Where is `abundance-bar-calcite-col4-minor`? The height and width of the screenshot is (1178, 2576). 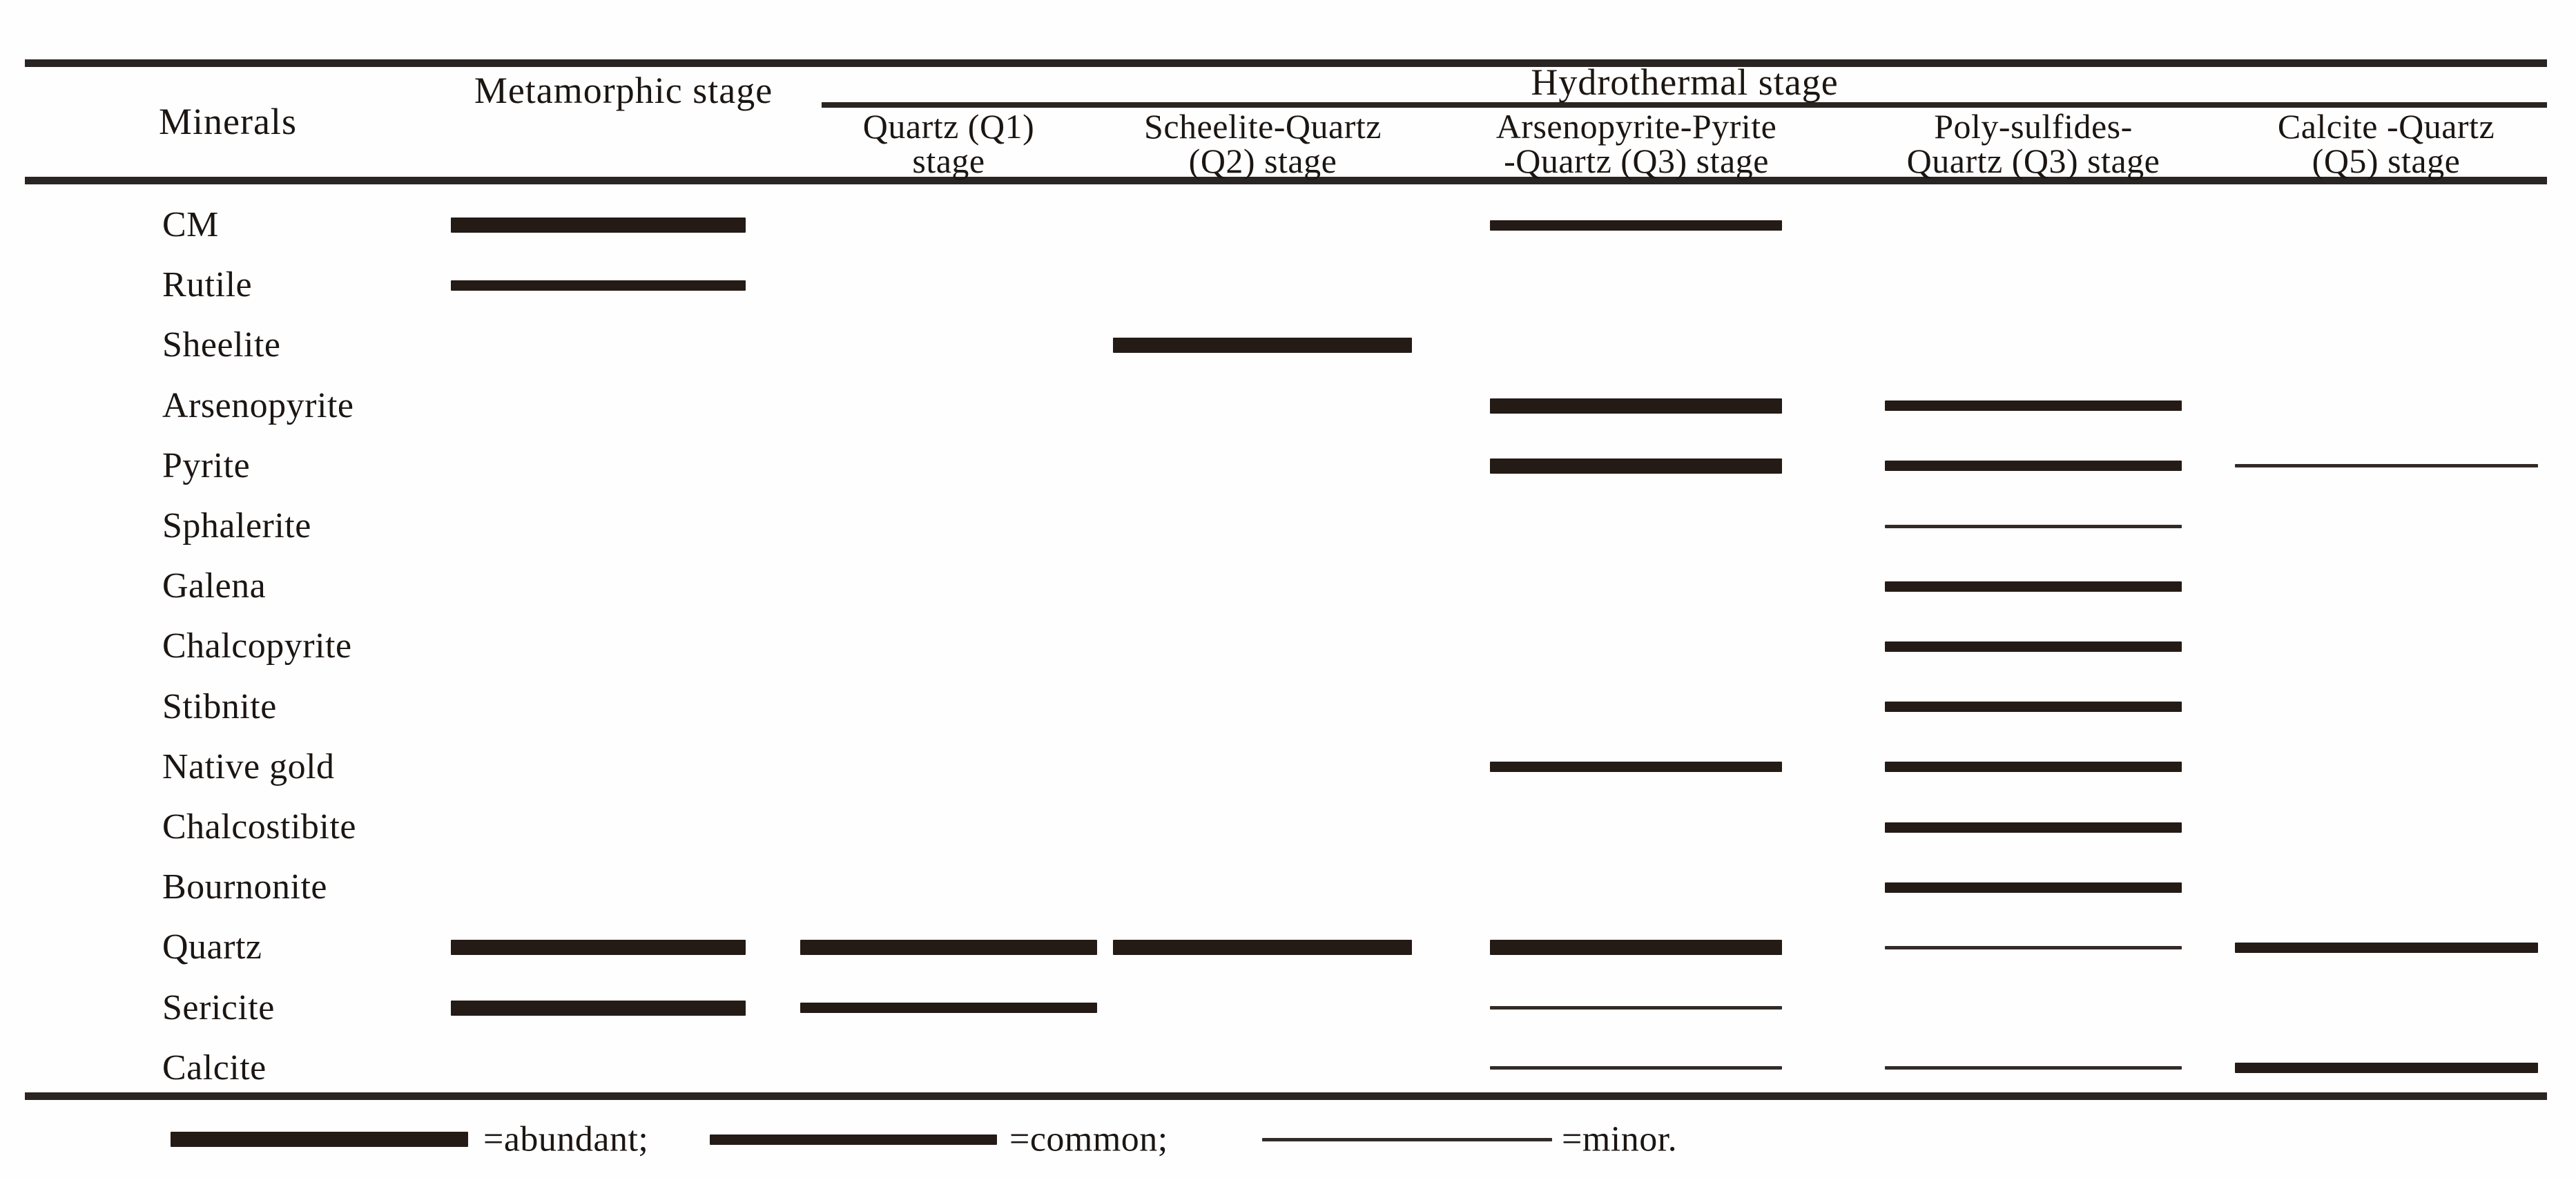 abundance-bar-calcite-col4-minor is located at coordinates (1636, 1068).